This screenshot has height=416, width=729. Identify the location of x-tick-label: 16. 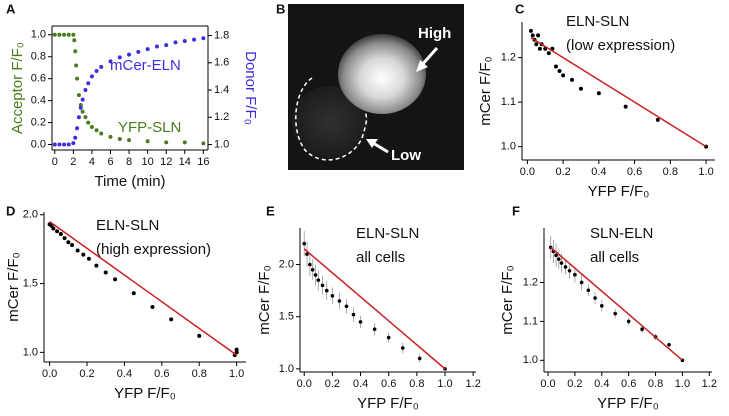
(203, 162).